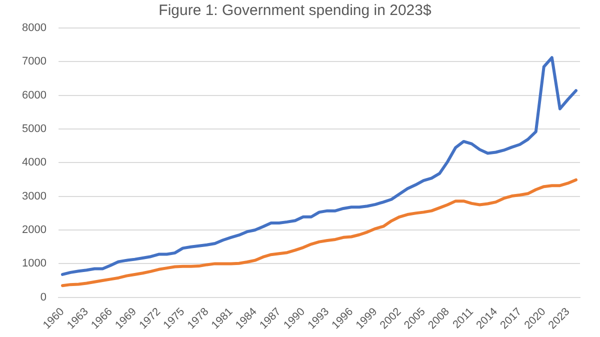 The image size is (600, 337). Describe the element at coordinates (34, 264) in the screenshot. I see `y-tick-label: 1000` at that location.